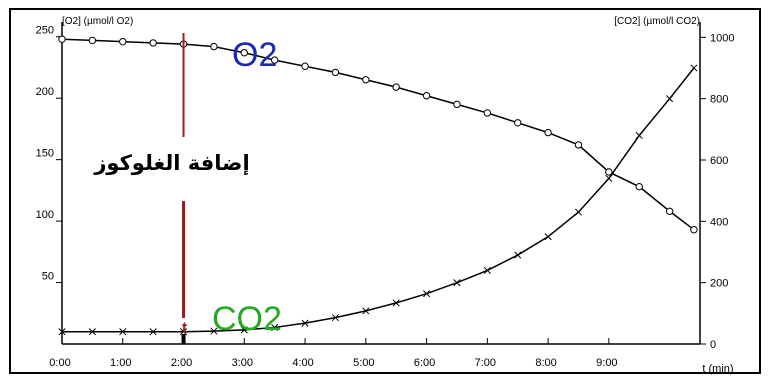 Image resolution: width=770 pixels, height=381 pixels. Describe the element at coordinates (719, 100) in the screenshot. I see `y-right-tick-label: 800` at that location.